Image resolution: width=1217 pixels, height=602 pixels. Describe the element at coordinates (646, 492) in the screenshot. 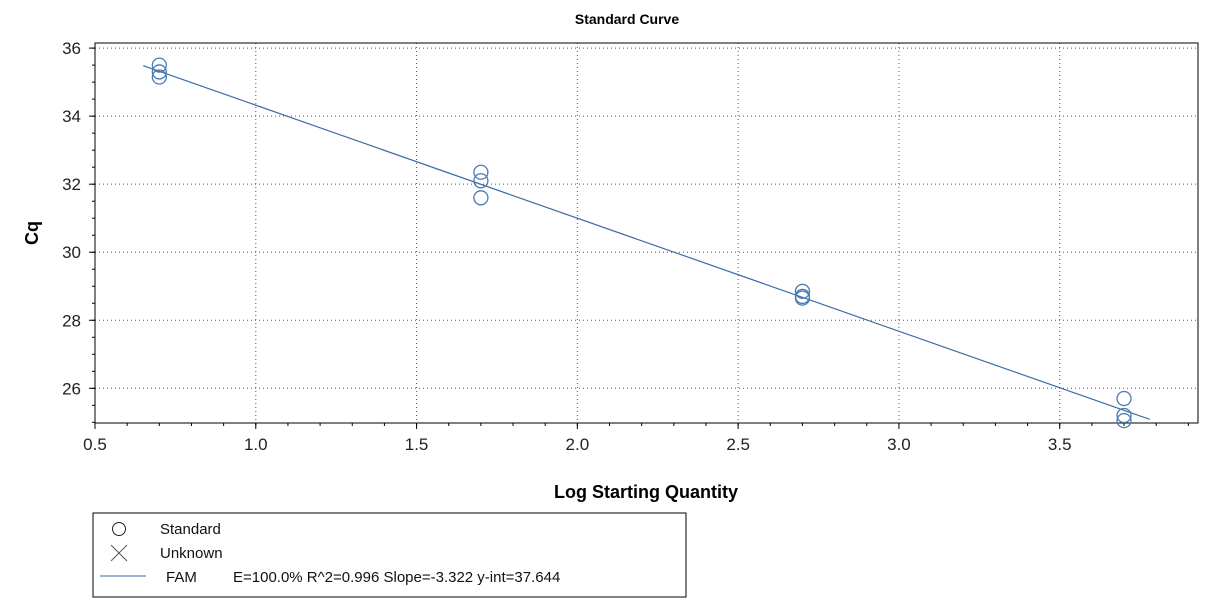

I see `x-axis-title: Log Starting Quantity` at that location.